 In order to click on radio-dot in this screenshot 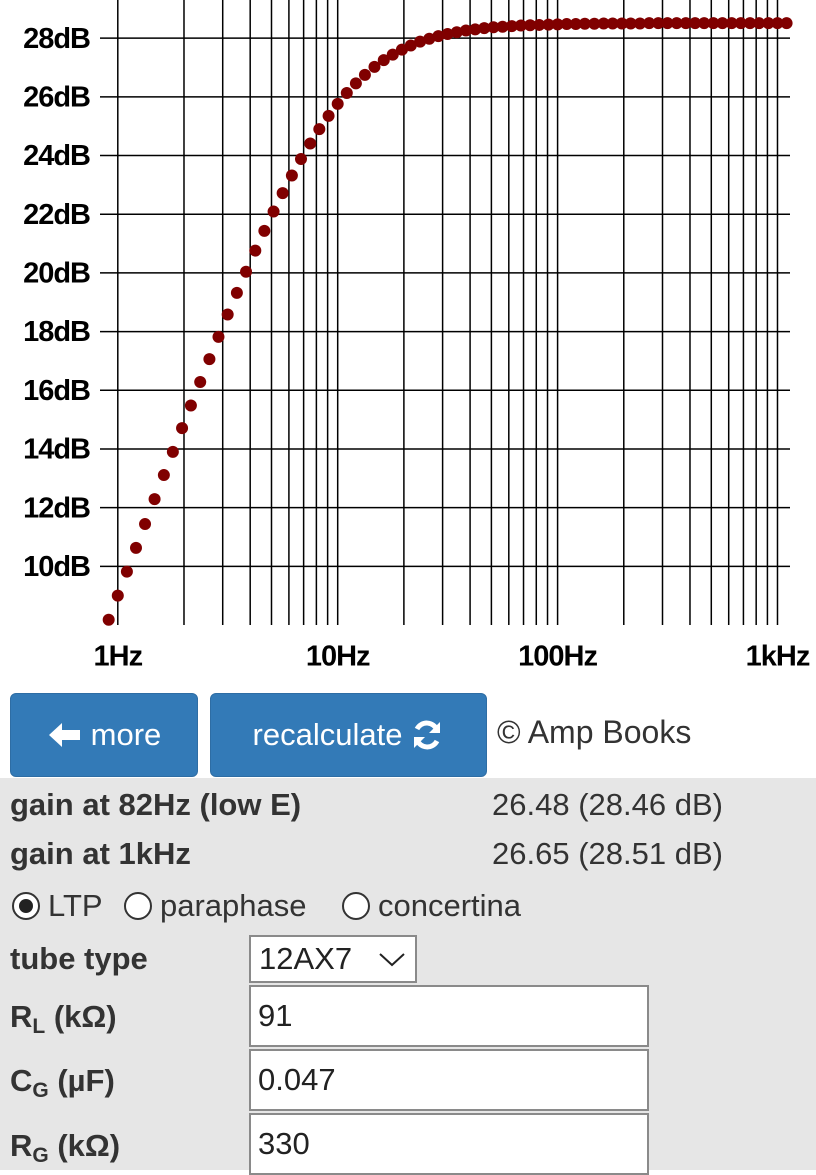, I will do `click(26, 906)`.